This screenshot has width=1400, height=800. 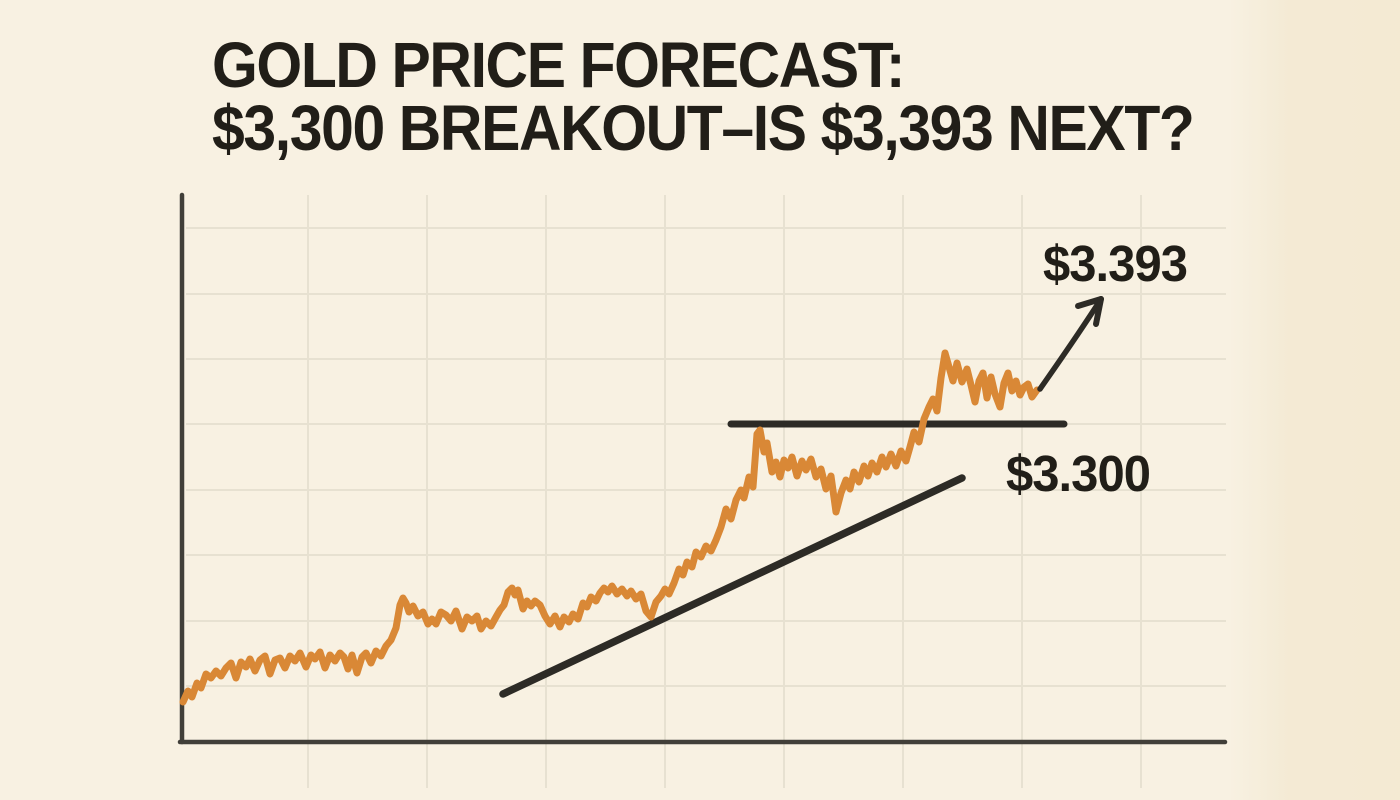 I want to click on background-right-band, so click(x=1314, y=400).